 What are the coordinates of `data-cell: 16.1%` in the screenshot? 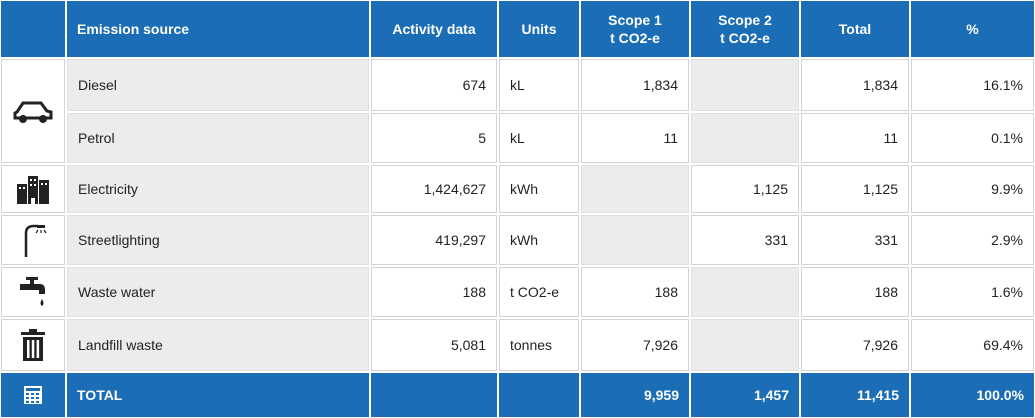 It's located at (972, 85).